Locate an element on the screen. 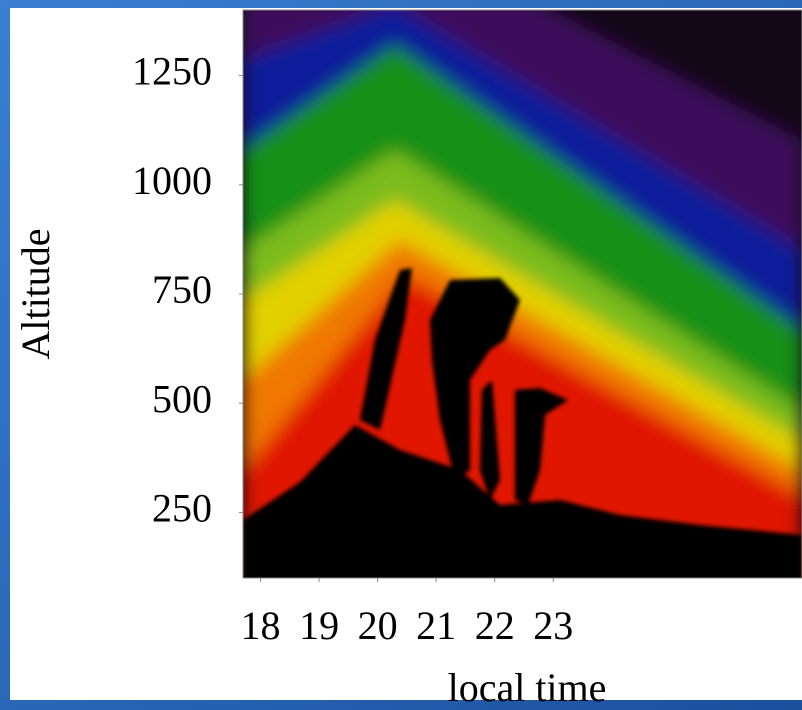  x-tick-label: 19 is located at coordinates (319, 625).